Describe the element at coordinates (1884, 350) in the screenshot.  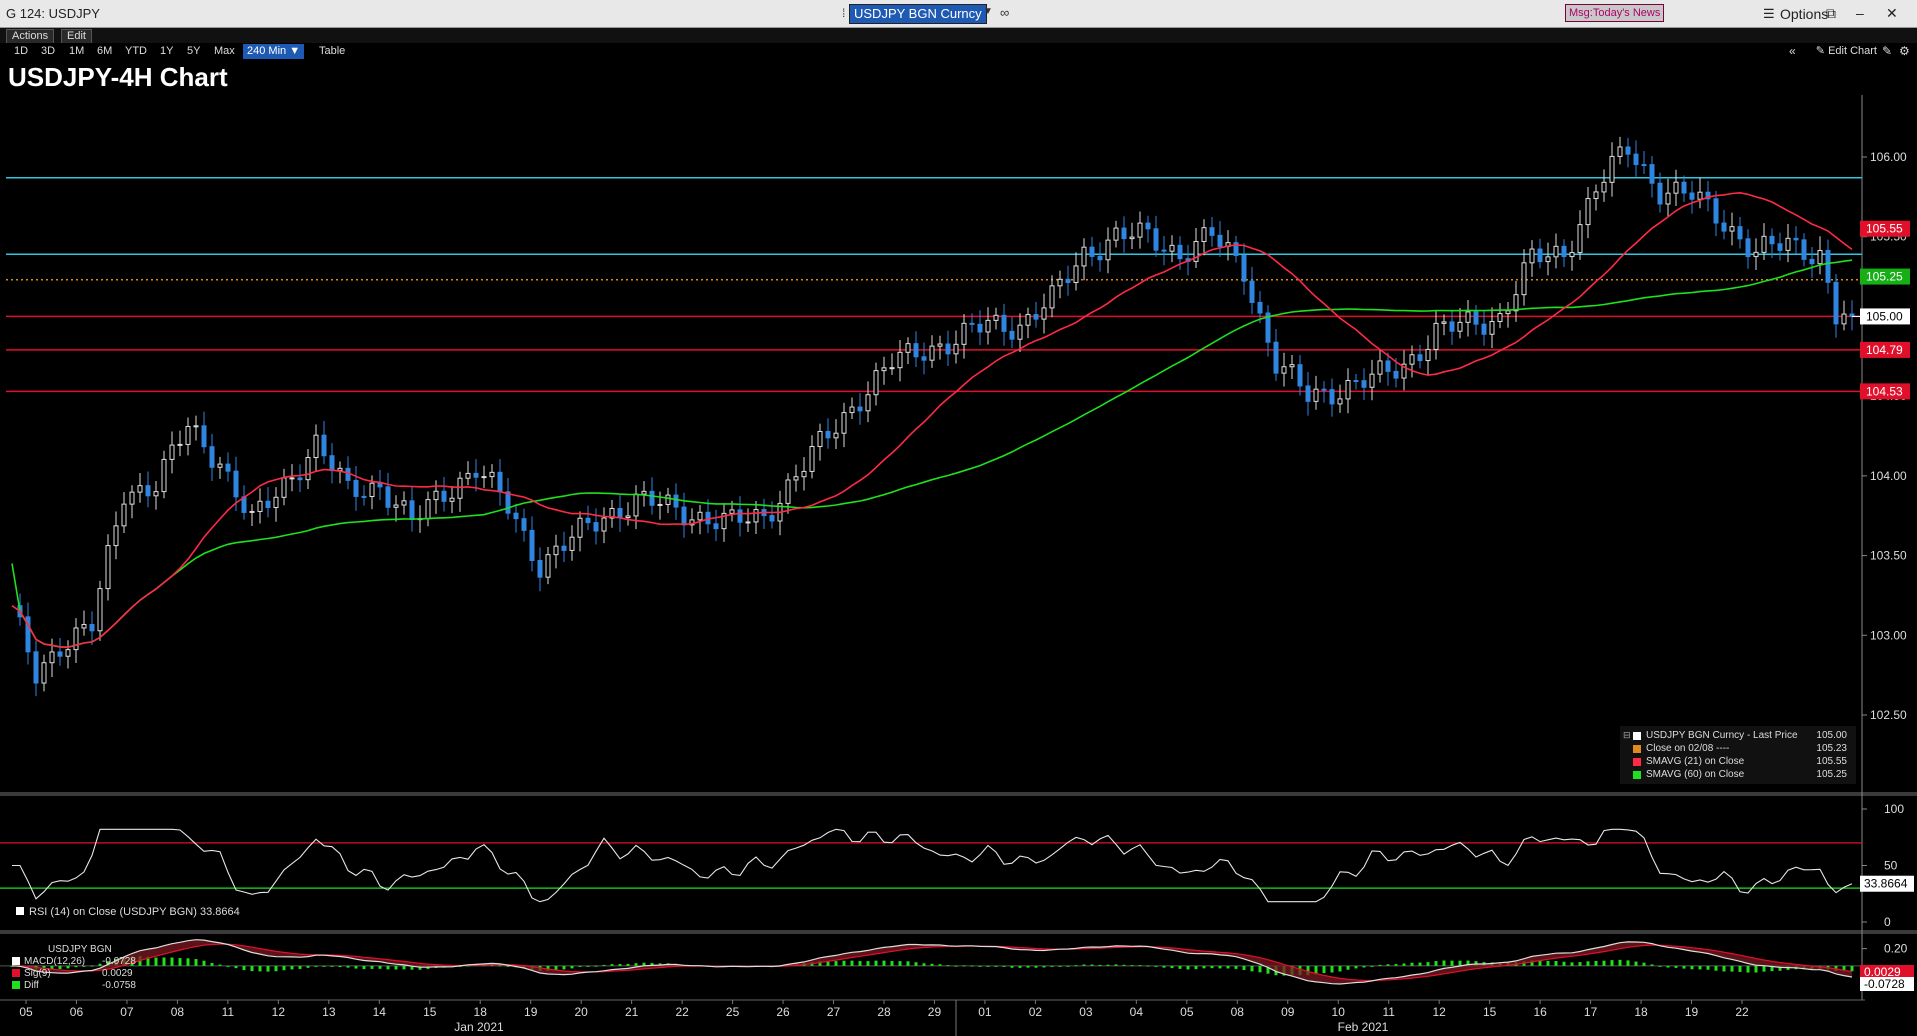
I see `price-tag-label: 104.79` at that location.